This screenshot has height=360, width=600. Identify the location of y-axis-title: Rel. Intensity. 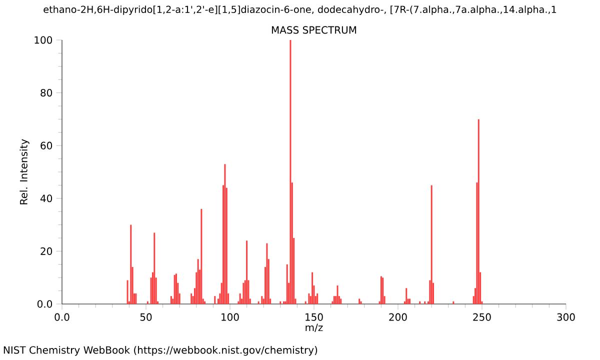
(25, 171).